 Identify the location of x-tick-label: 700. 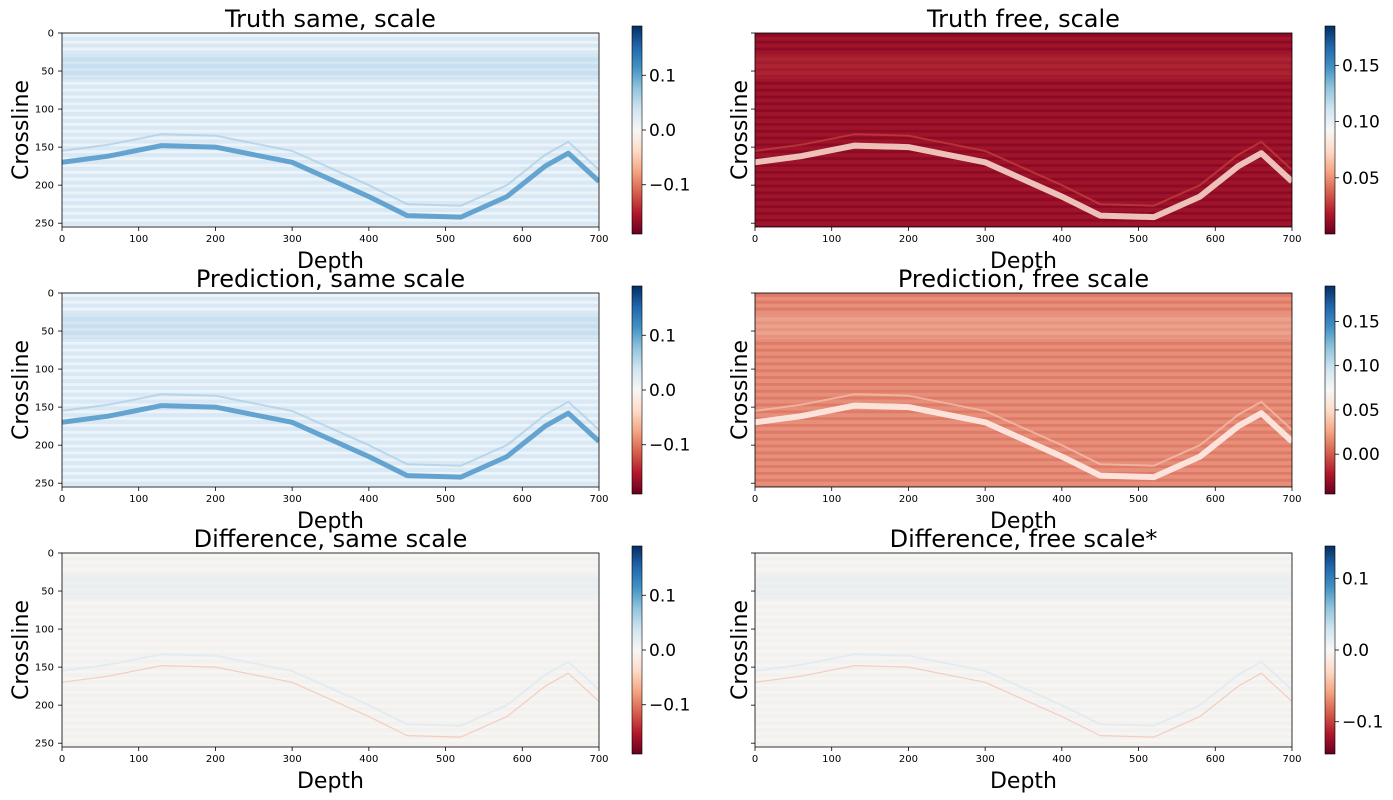
(1291, 759).